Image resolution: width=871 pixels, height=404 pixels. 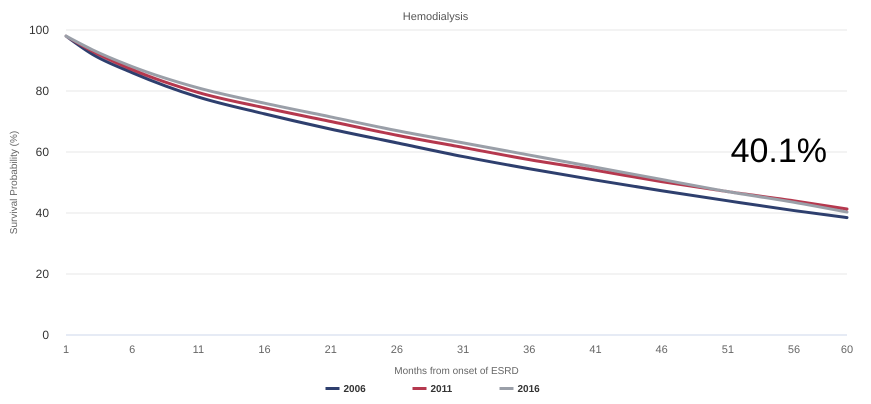 What do you see at coordinates (794, 350) in the screenshot?
I see `x-tick-label: 56` at bounding box center [794, 350].